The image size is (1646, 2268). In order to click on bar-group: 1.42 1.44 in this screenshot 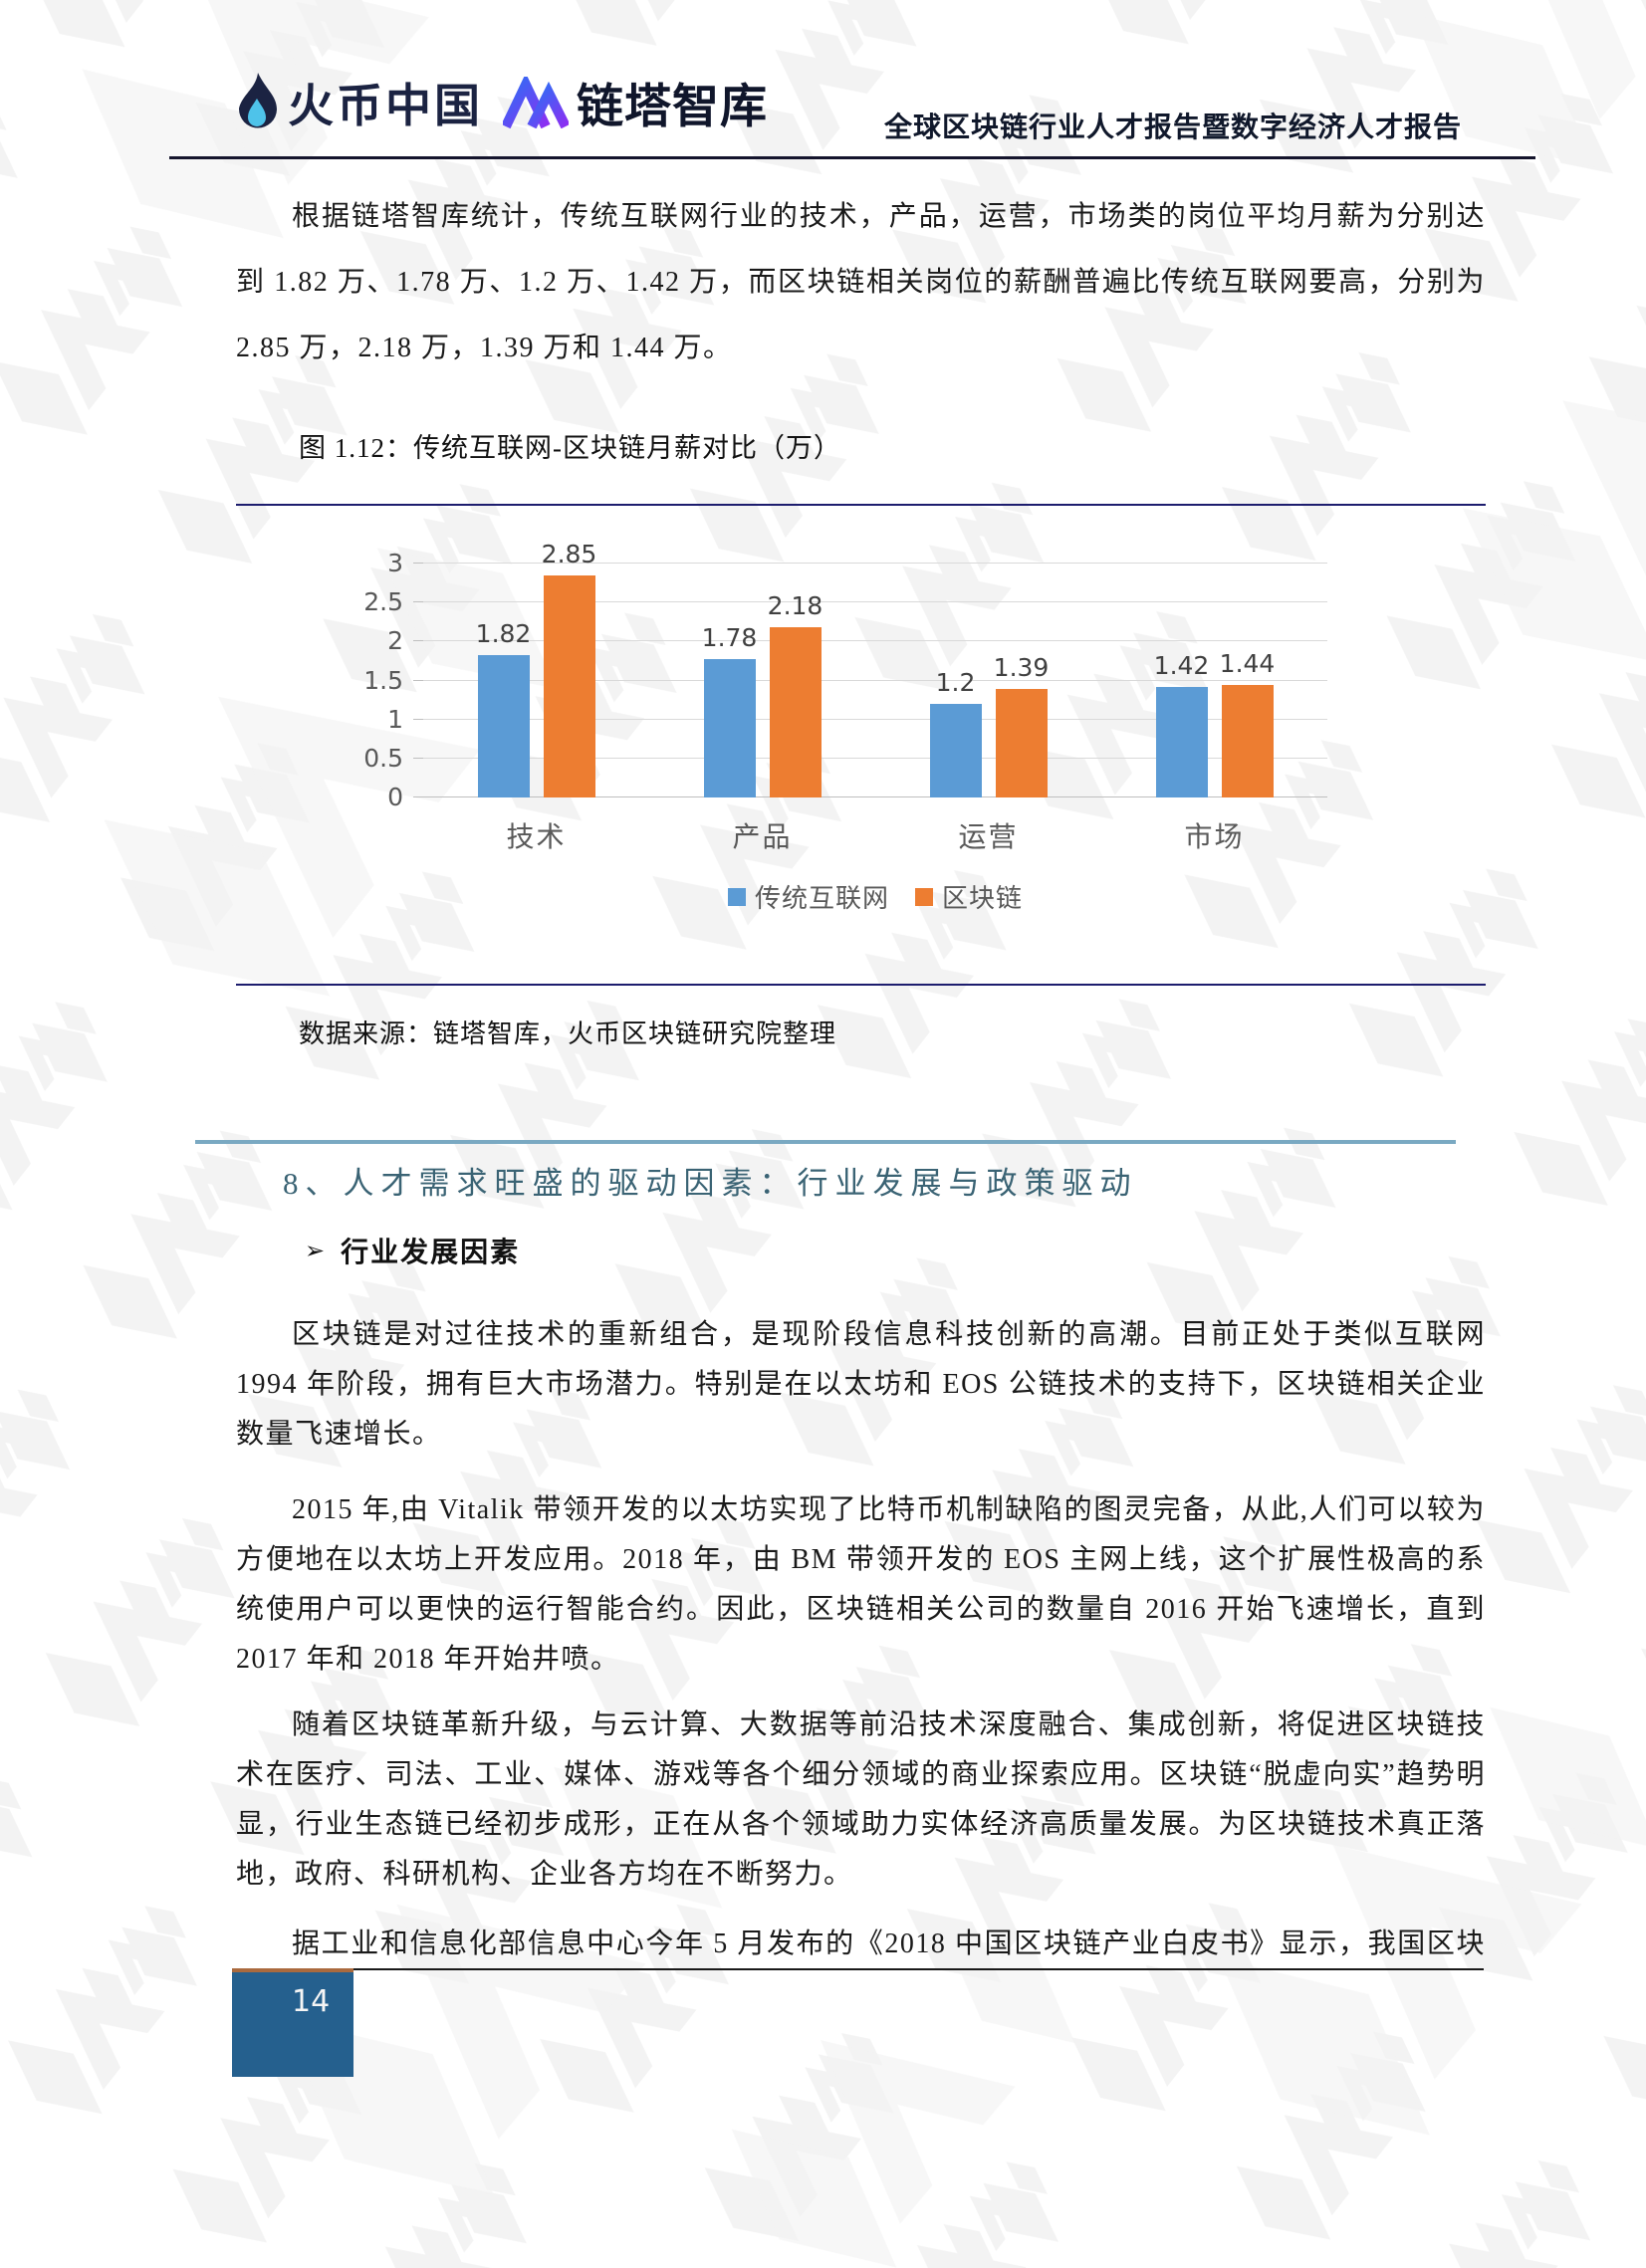, I will do `click(1214, 680)`.